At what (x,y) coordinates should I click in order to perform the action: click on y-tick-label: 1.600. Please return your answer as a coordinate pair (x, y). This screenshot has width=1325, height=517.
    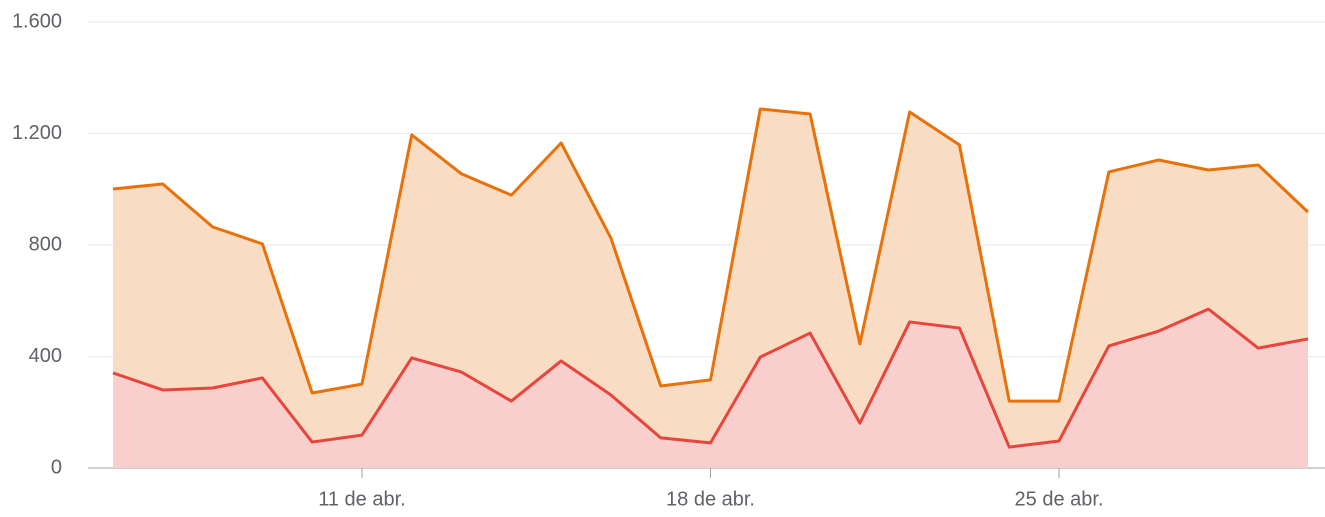
    Looking at the image, I should click on (37, 21).